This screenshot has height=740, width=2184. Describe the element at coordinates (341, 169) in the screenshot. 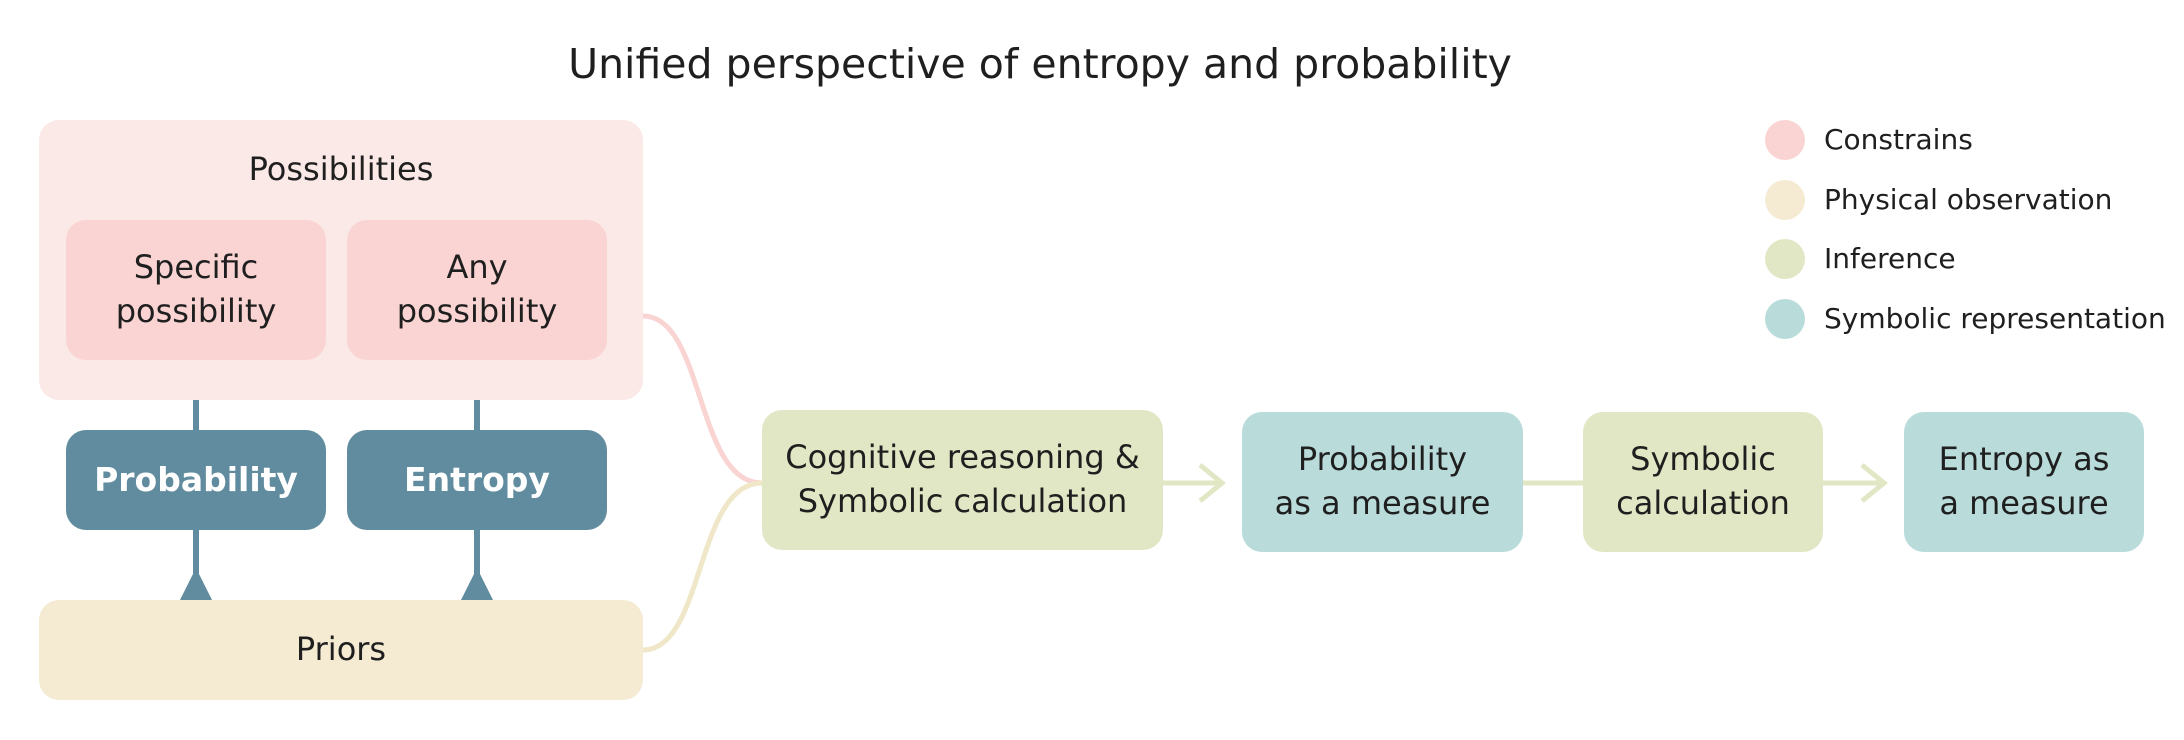

I see `possibilities-title: Possibilities` at that location.